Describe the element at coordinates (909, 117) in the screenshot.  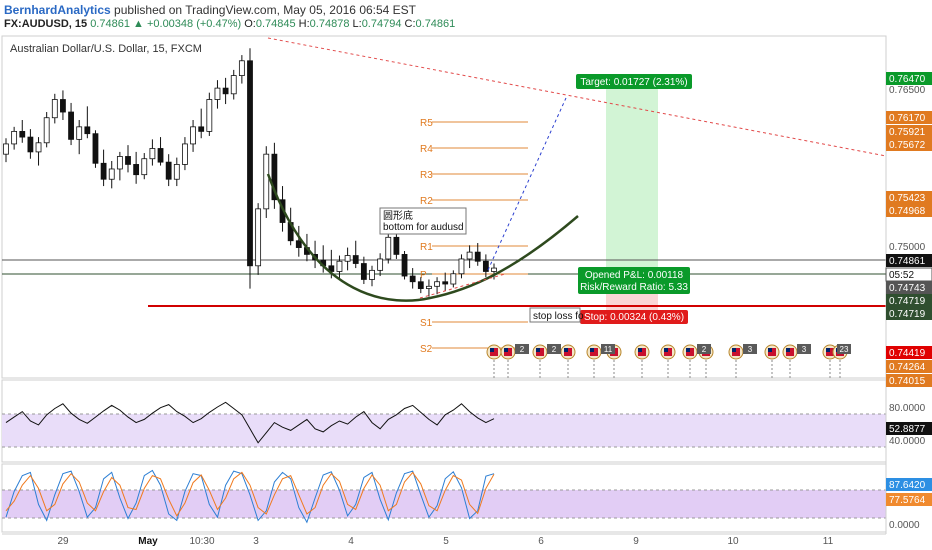
I see `price-tag-level: 0.76170` at that location.